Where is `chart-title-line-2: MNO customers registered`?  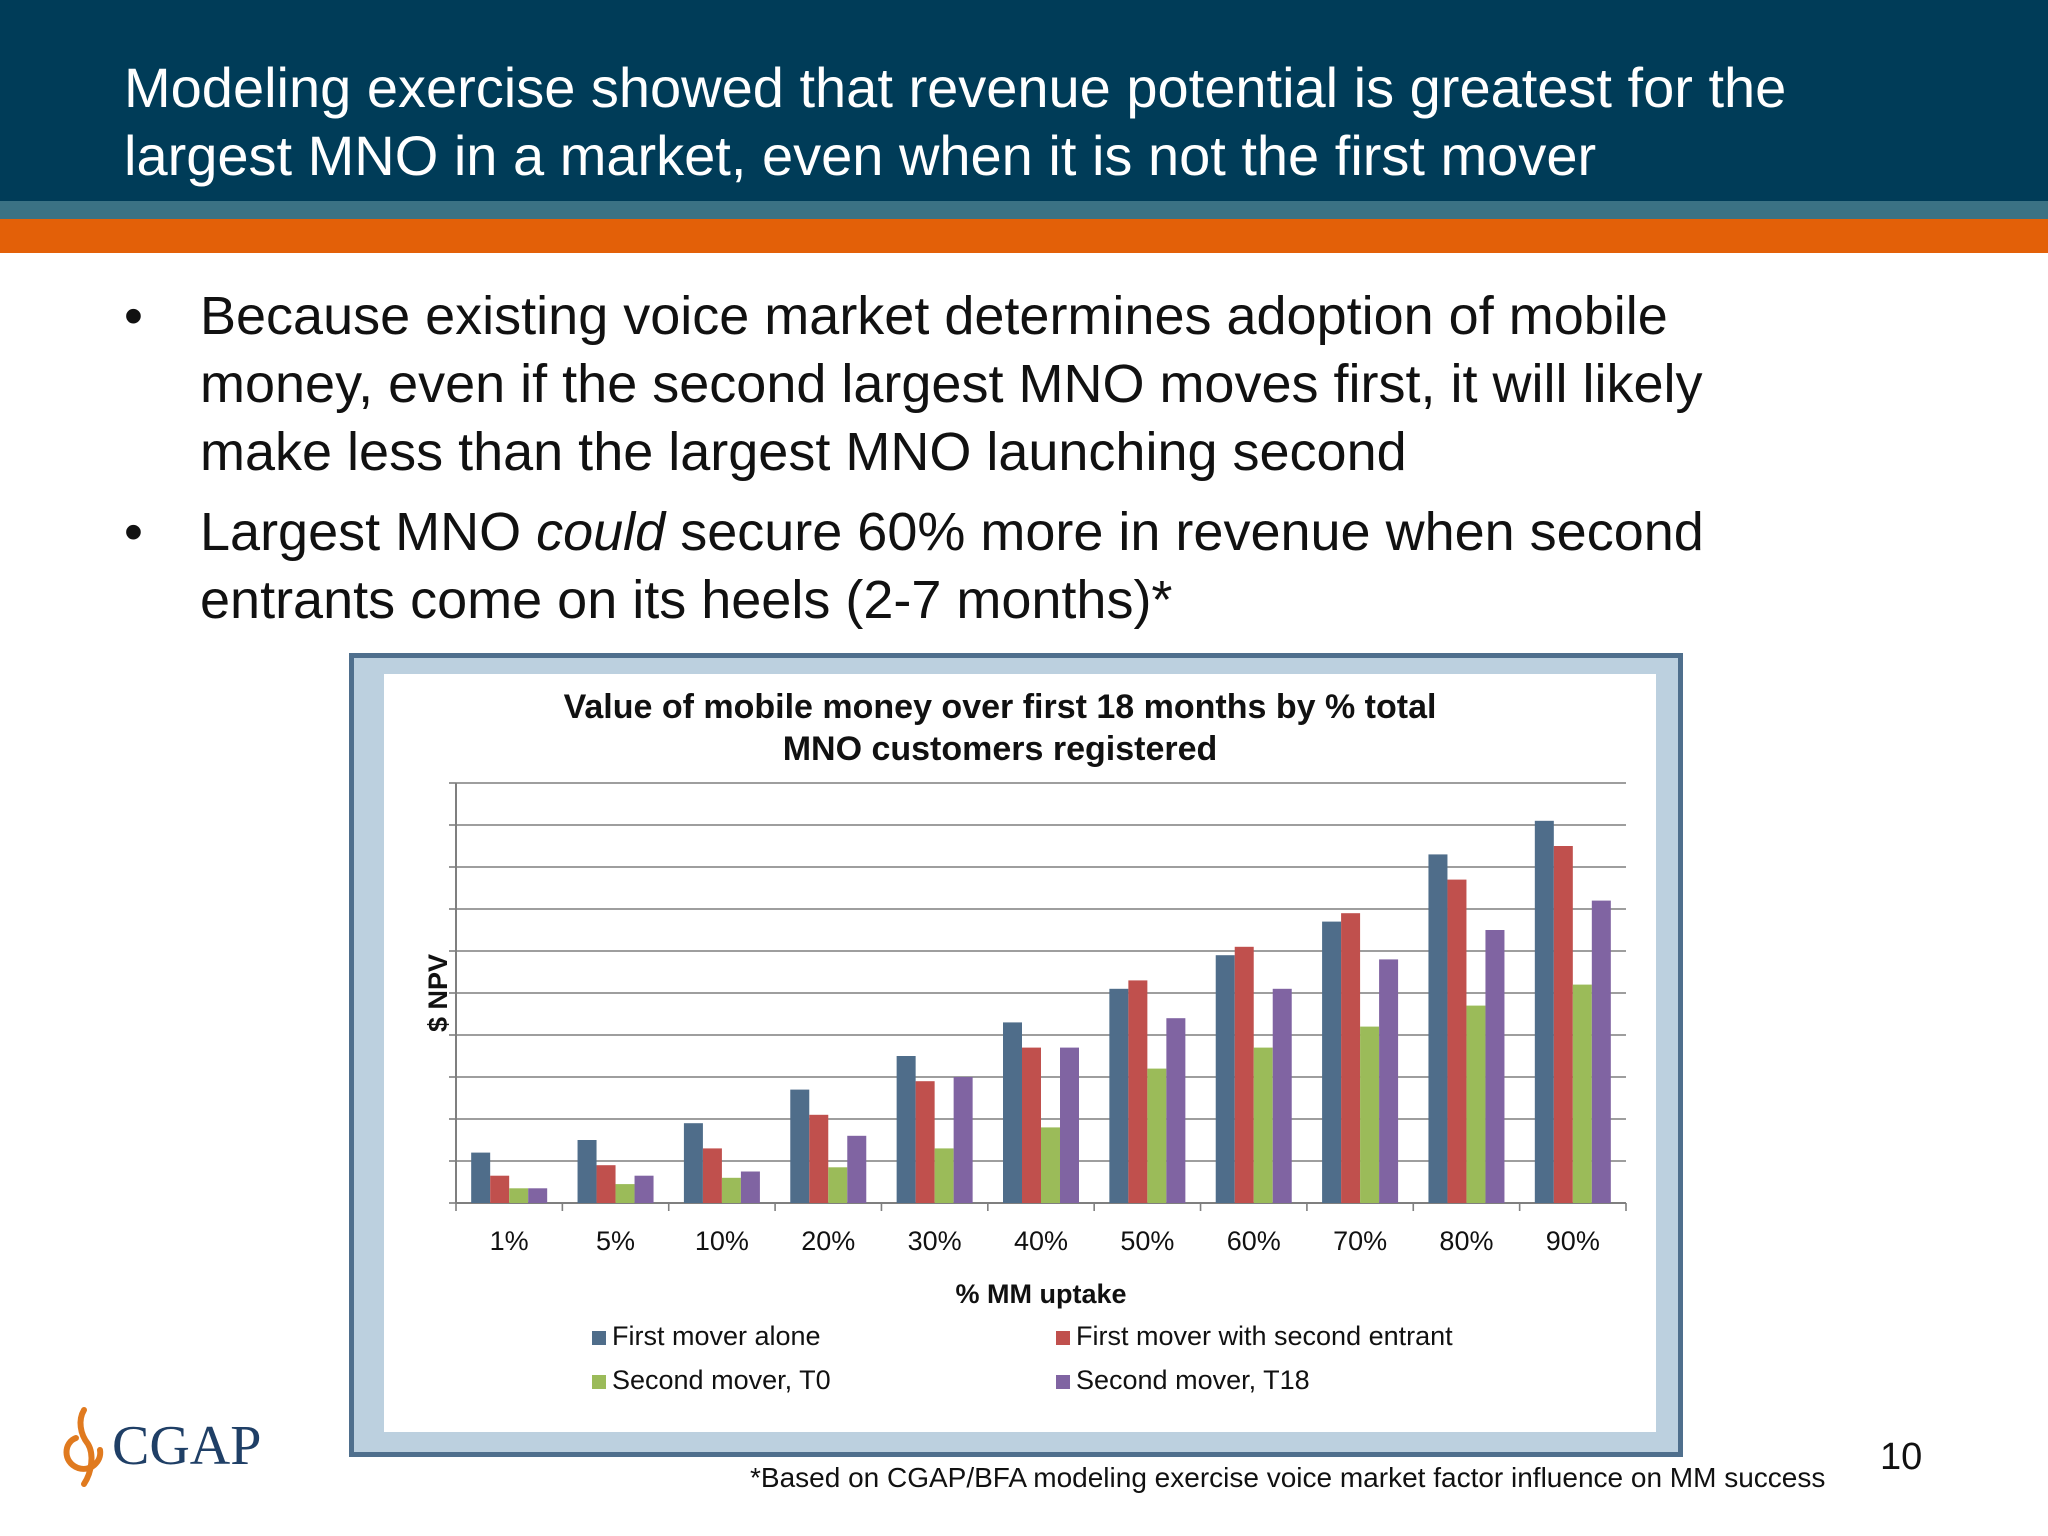 chart-title-line-2: MNO customers registered is located at coordinates (1000, 749).